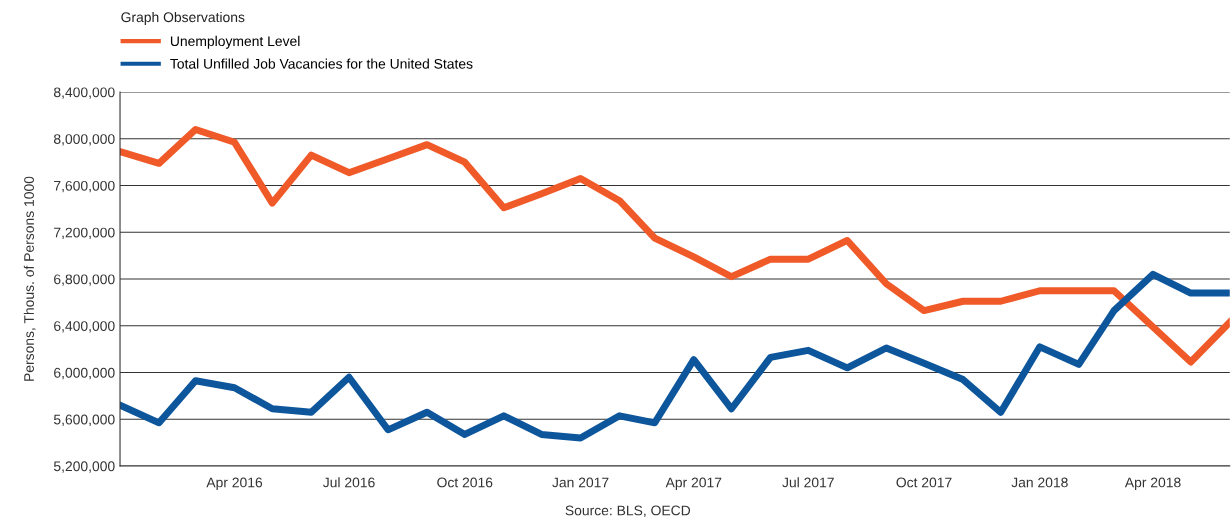 This screenshot has width=1231, height=526. I want to click on y-tick-label: 8,000,000, so click(84, 140).